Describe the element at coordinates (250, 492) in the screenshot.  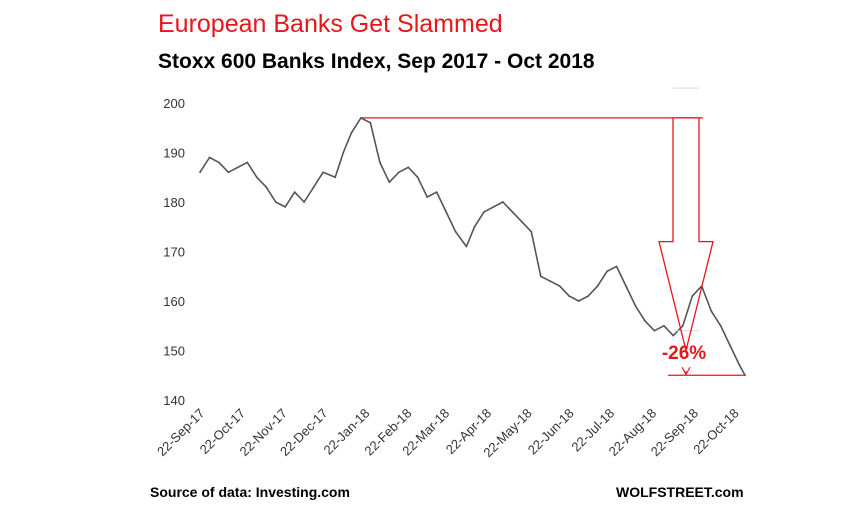
I see `source-note: Source of data: Investing.com` at that location.